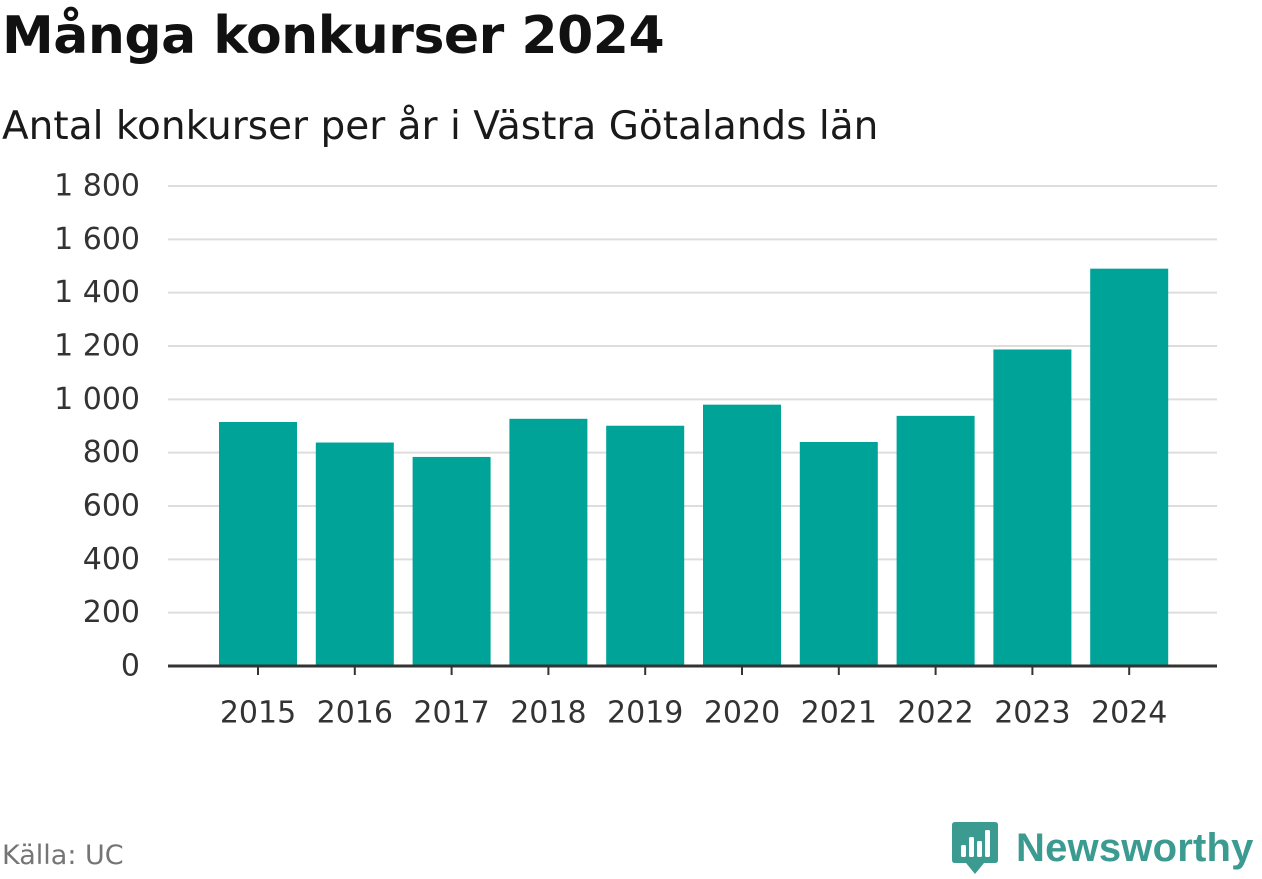 The width and height of the screenshot is (1262, 879). Describe the element at coordinates (1135, 847) in the screenshot. I see `brand-name: Newsworthy` at that location.